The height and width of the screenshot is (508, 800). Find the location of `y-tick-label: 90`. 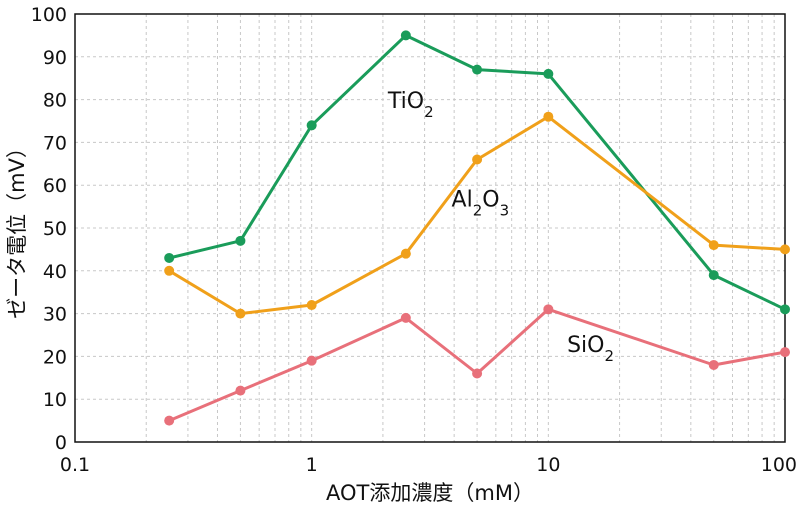

y-tick-label: 90 is located at coordinates (55, 58).